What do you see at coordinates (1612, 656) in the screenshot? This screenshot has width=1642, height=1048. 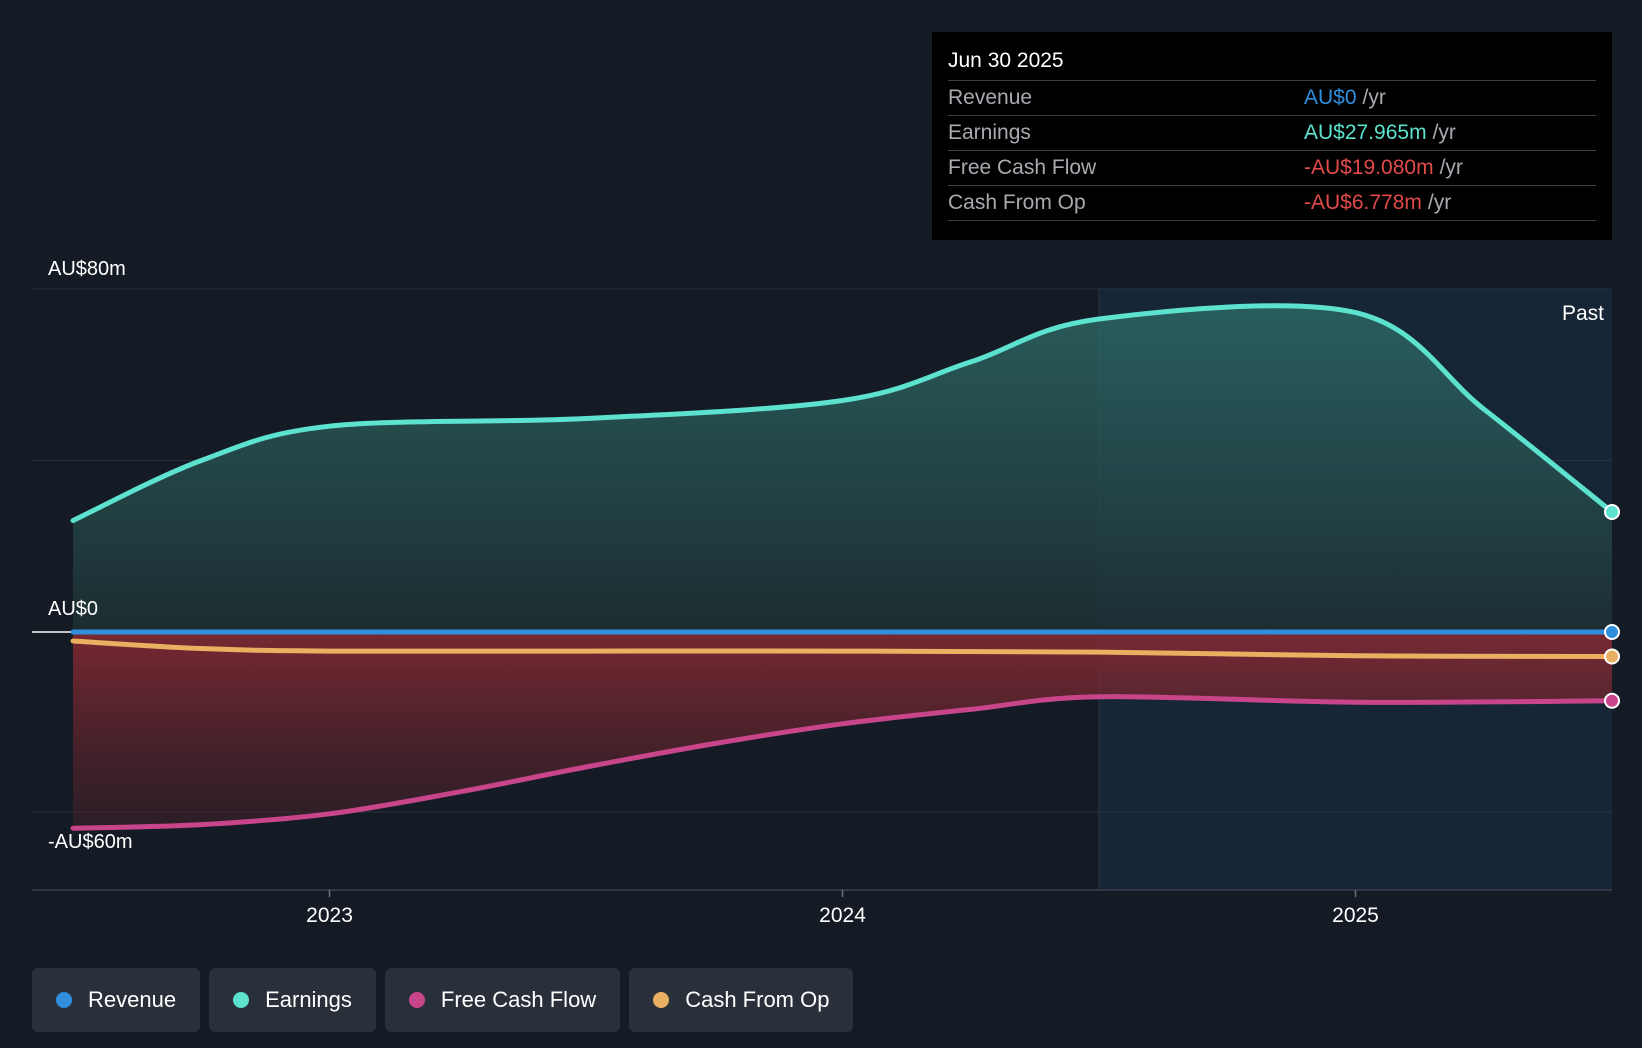 I see `cash-from-op-endpoint` at bounding box center [1612, 656].